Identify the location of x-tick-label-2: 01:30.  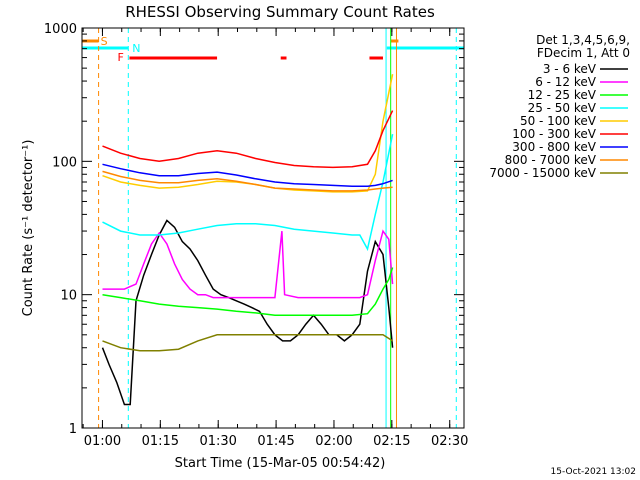
(217, 441).